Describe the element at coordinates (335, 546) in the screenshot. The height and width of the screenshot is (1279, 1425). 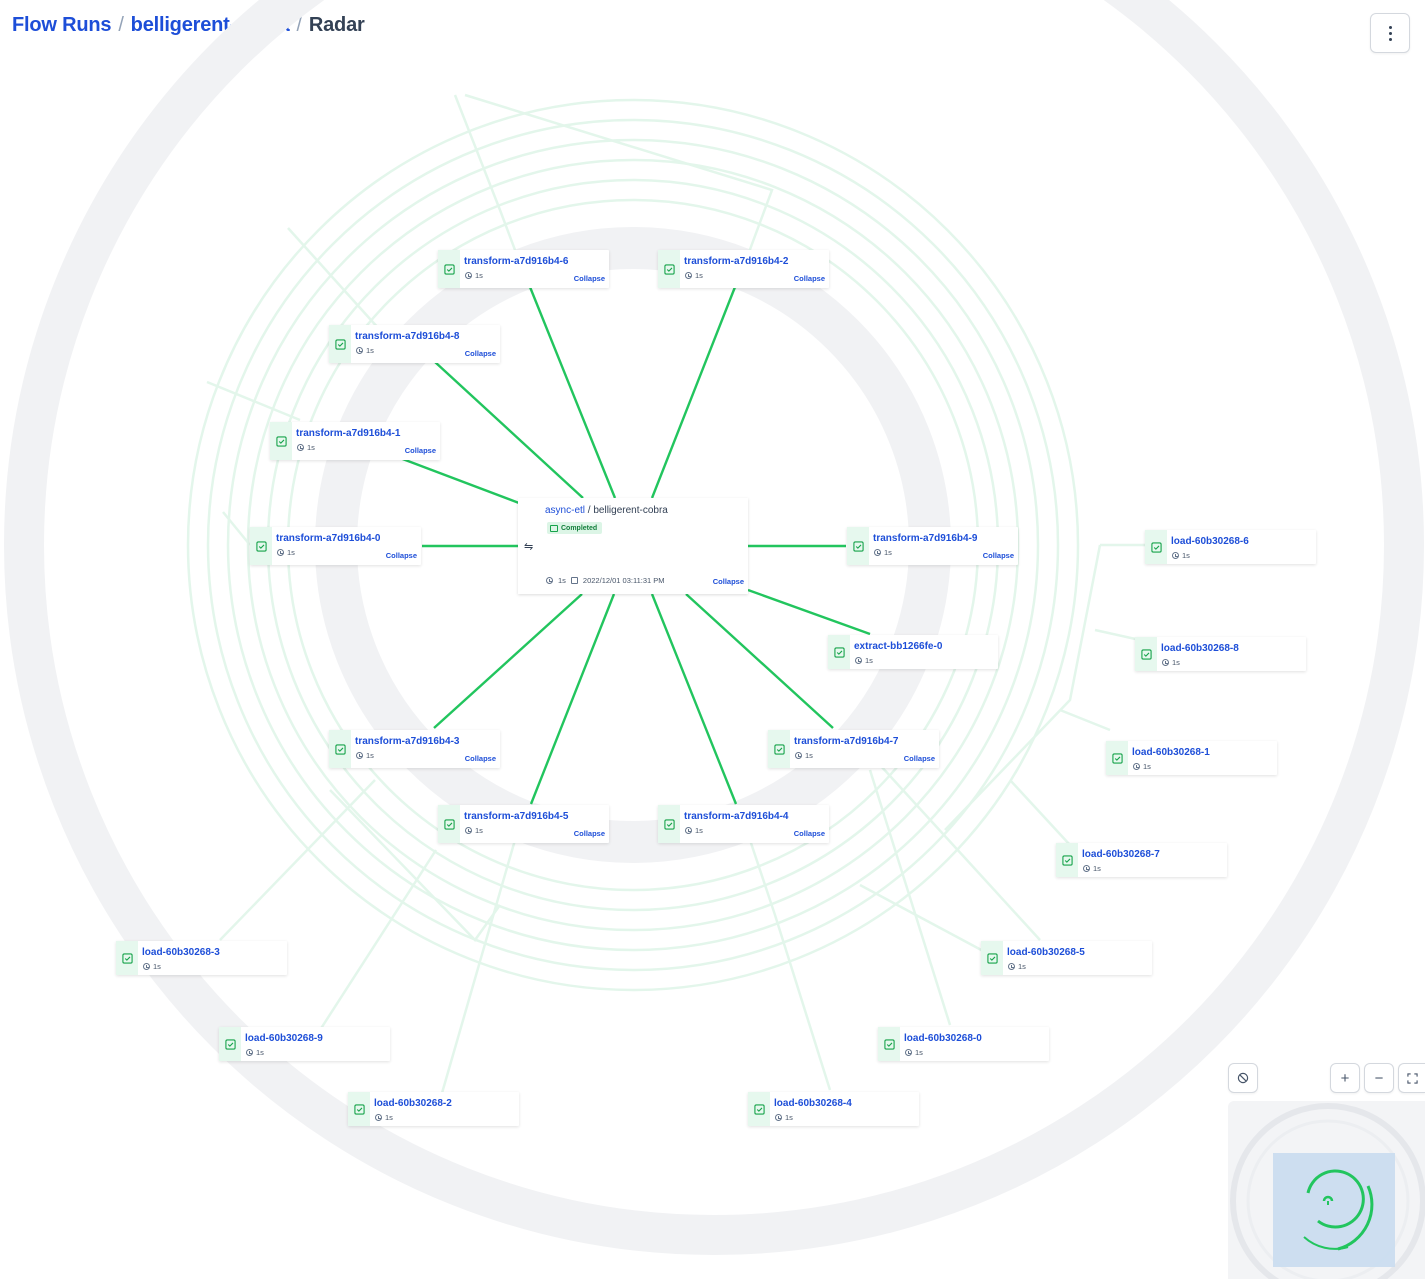
I see `task-run-node: transform-a7d916b4-0 1s Collapse` at that location.